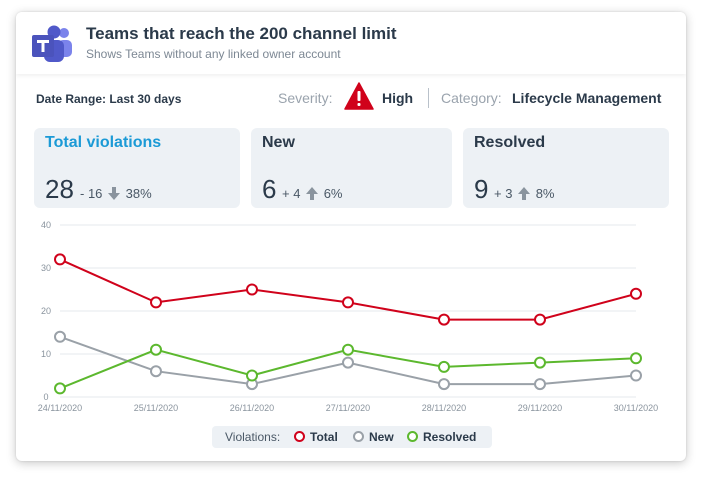 The image size is (702, 481). What do you see at coordinates (324, 437) in the screenshot?
I see `legend-text: Total` at bounding box center [324, 437].